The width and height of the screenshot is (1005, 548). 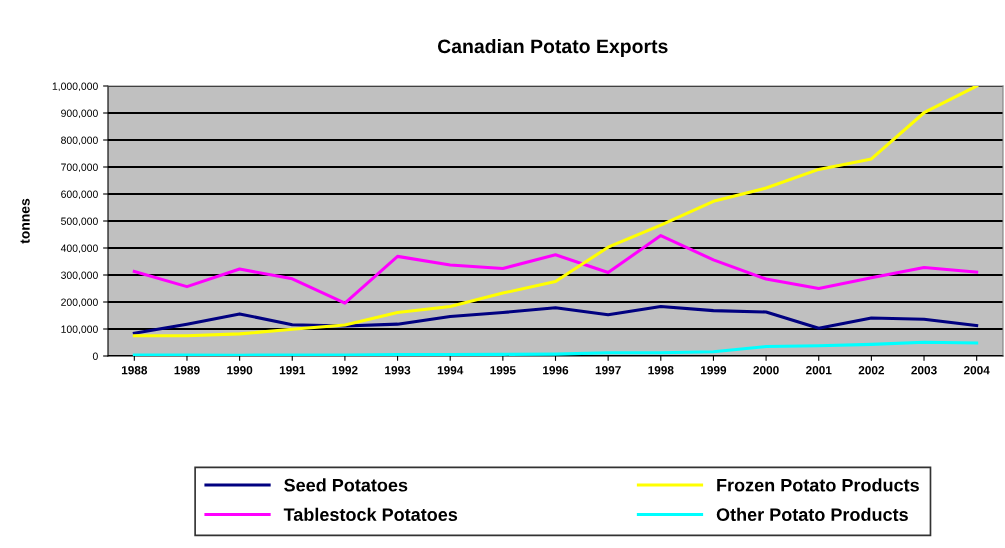 I want to click on y-axis-title: tonnes, so click(x=25, y=221).